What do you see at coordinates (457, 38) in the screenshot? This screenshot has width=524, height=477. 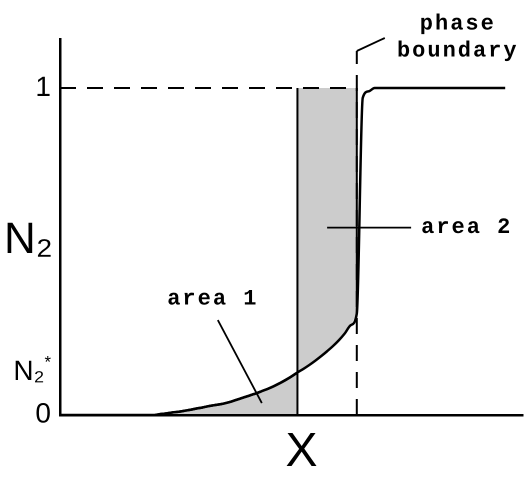 I see `annotation: phase boundary` at bounding box center [457, 38].